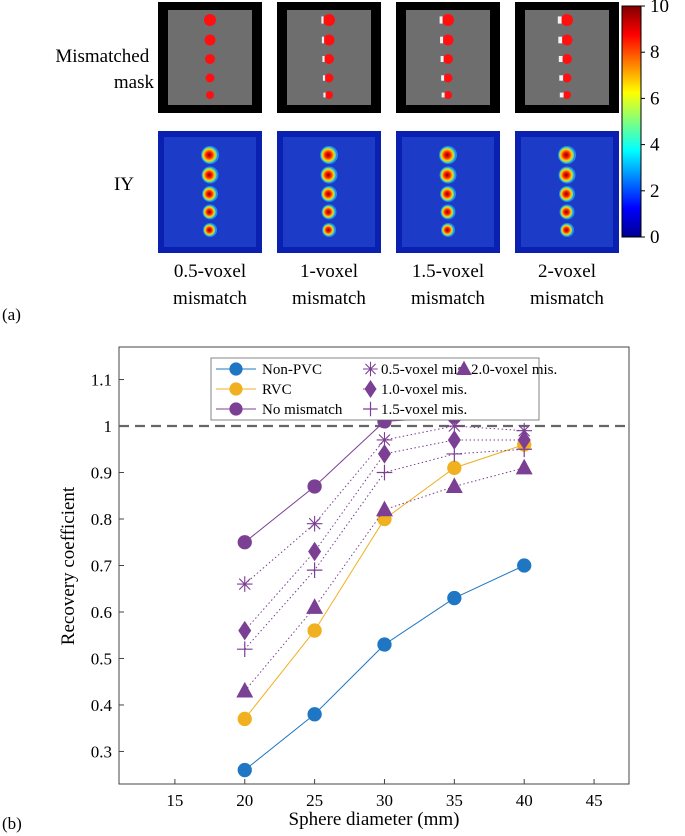  Describe the element at coordinates (292, 370) in the screenshot. I see `legend-label: Non-PVC` at that location.